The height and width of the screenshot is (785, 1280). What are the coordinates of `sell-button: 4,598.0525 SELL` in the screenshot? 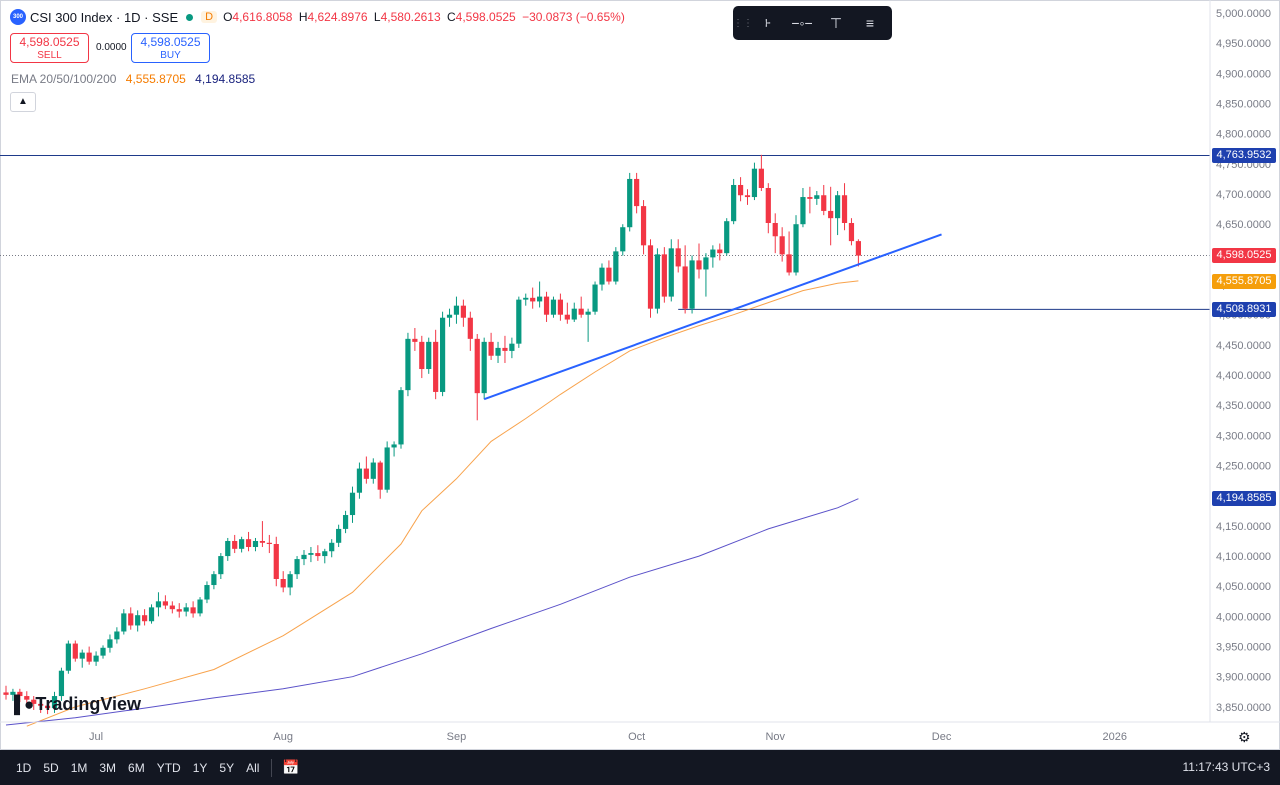 It's located at (49, 48).